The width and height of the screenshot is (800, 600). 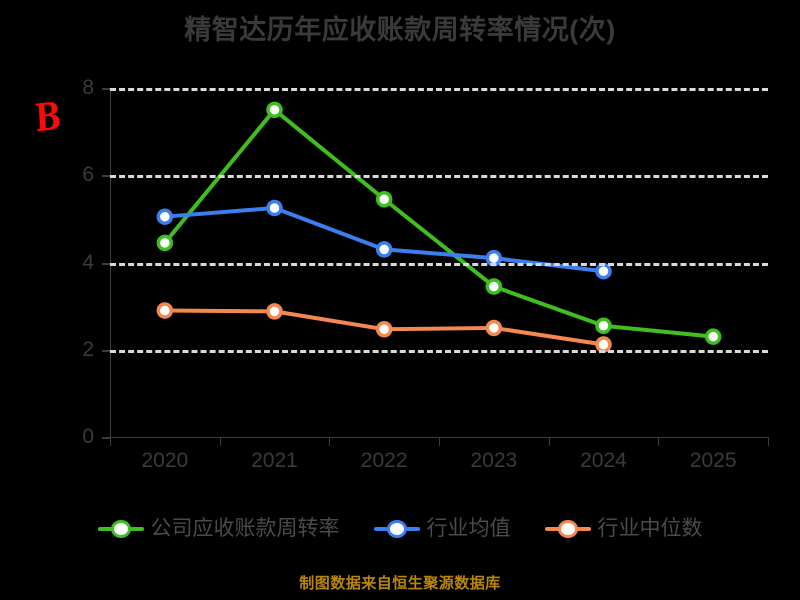 What do you see at coordinates (88, 175) in the screenshot?
I see `y-axis-tick-label: 6` at bounding box center [88, 175].